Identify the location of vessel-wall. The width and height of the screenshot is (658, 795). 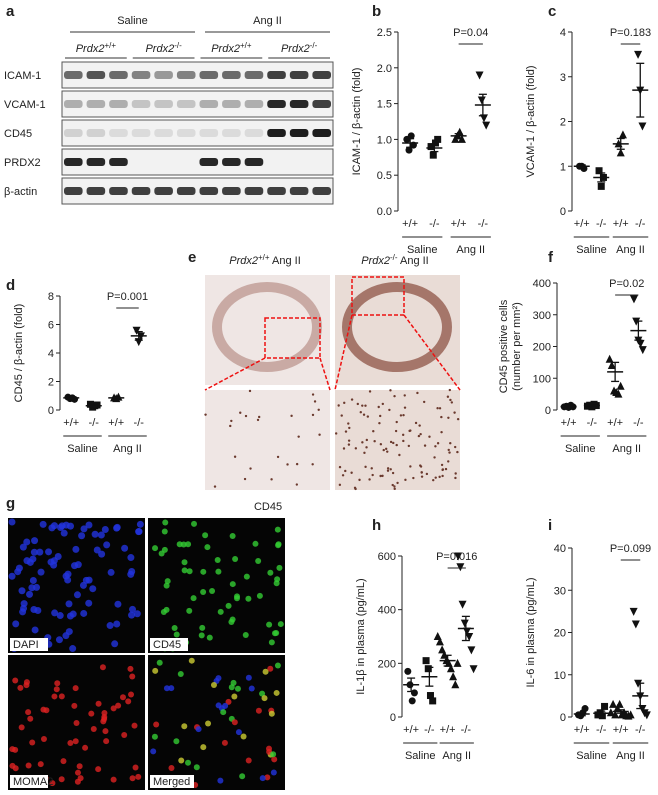
(267, 327).